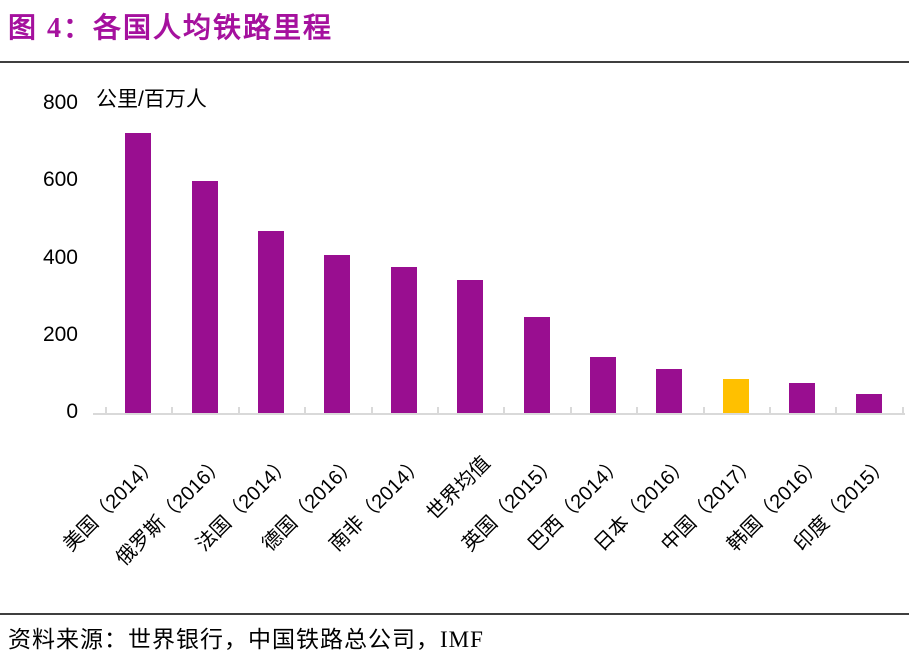 Image resolution: width=909 pixels, height=670 pixels. What do you see at coordinates (60, 102) in the screenshot?
I see `y-tick-label: 800` at bounding box center [60, 102].